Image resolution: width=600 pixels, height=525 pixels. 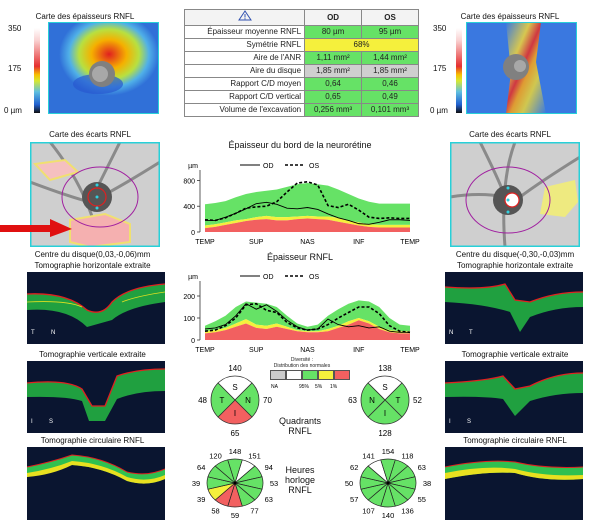 I want to click on rnfl-thickness-chart: 200 100 0 µm TEMP SUP NAS INF TEMP OD OS, so click(x=301, y=314).